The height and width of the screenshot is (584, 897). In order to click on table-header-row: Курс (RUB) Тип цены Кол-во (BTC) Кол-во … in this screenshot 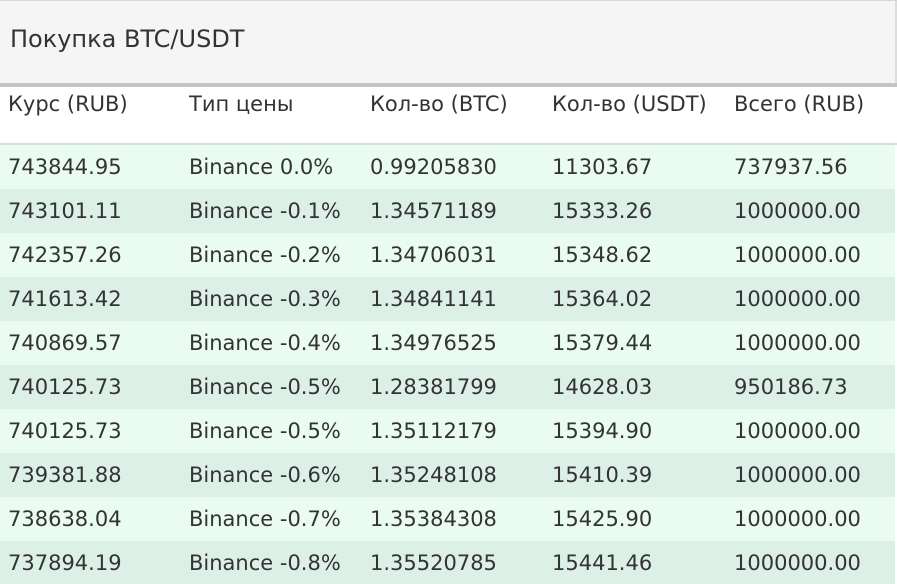, I will do `click(448, 116)`.